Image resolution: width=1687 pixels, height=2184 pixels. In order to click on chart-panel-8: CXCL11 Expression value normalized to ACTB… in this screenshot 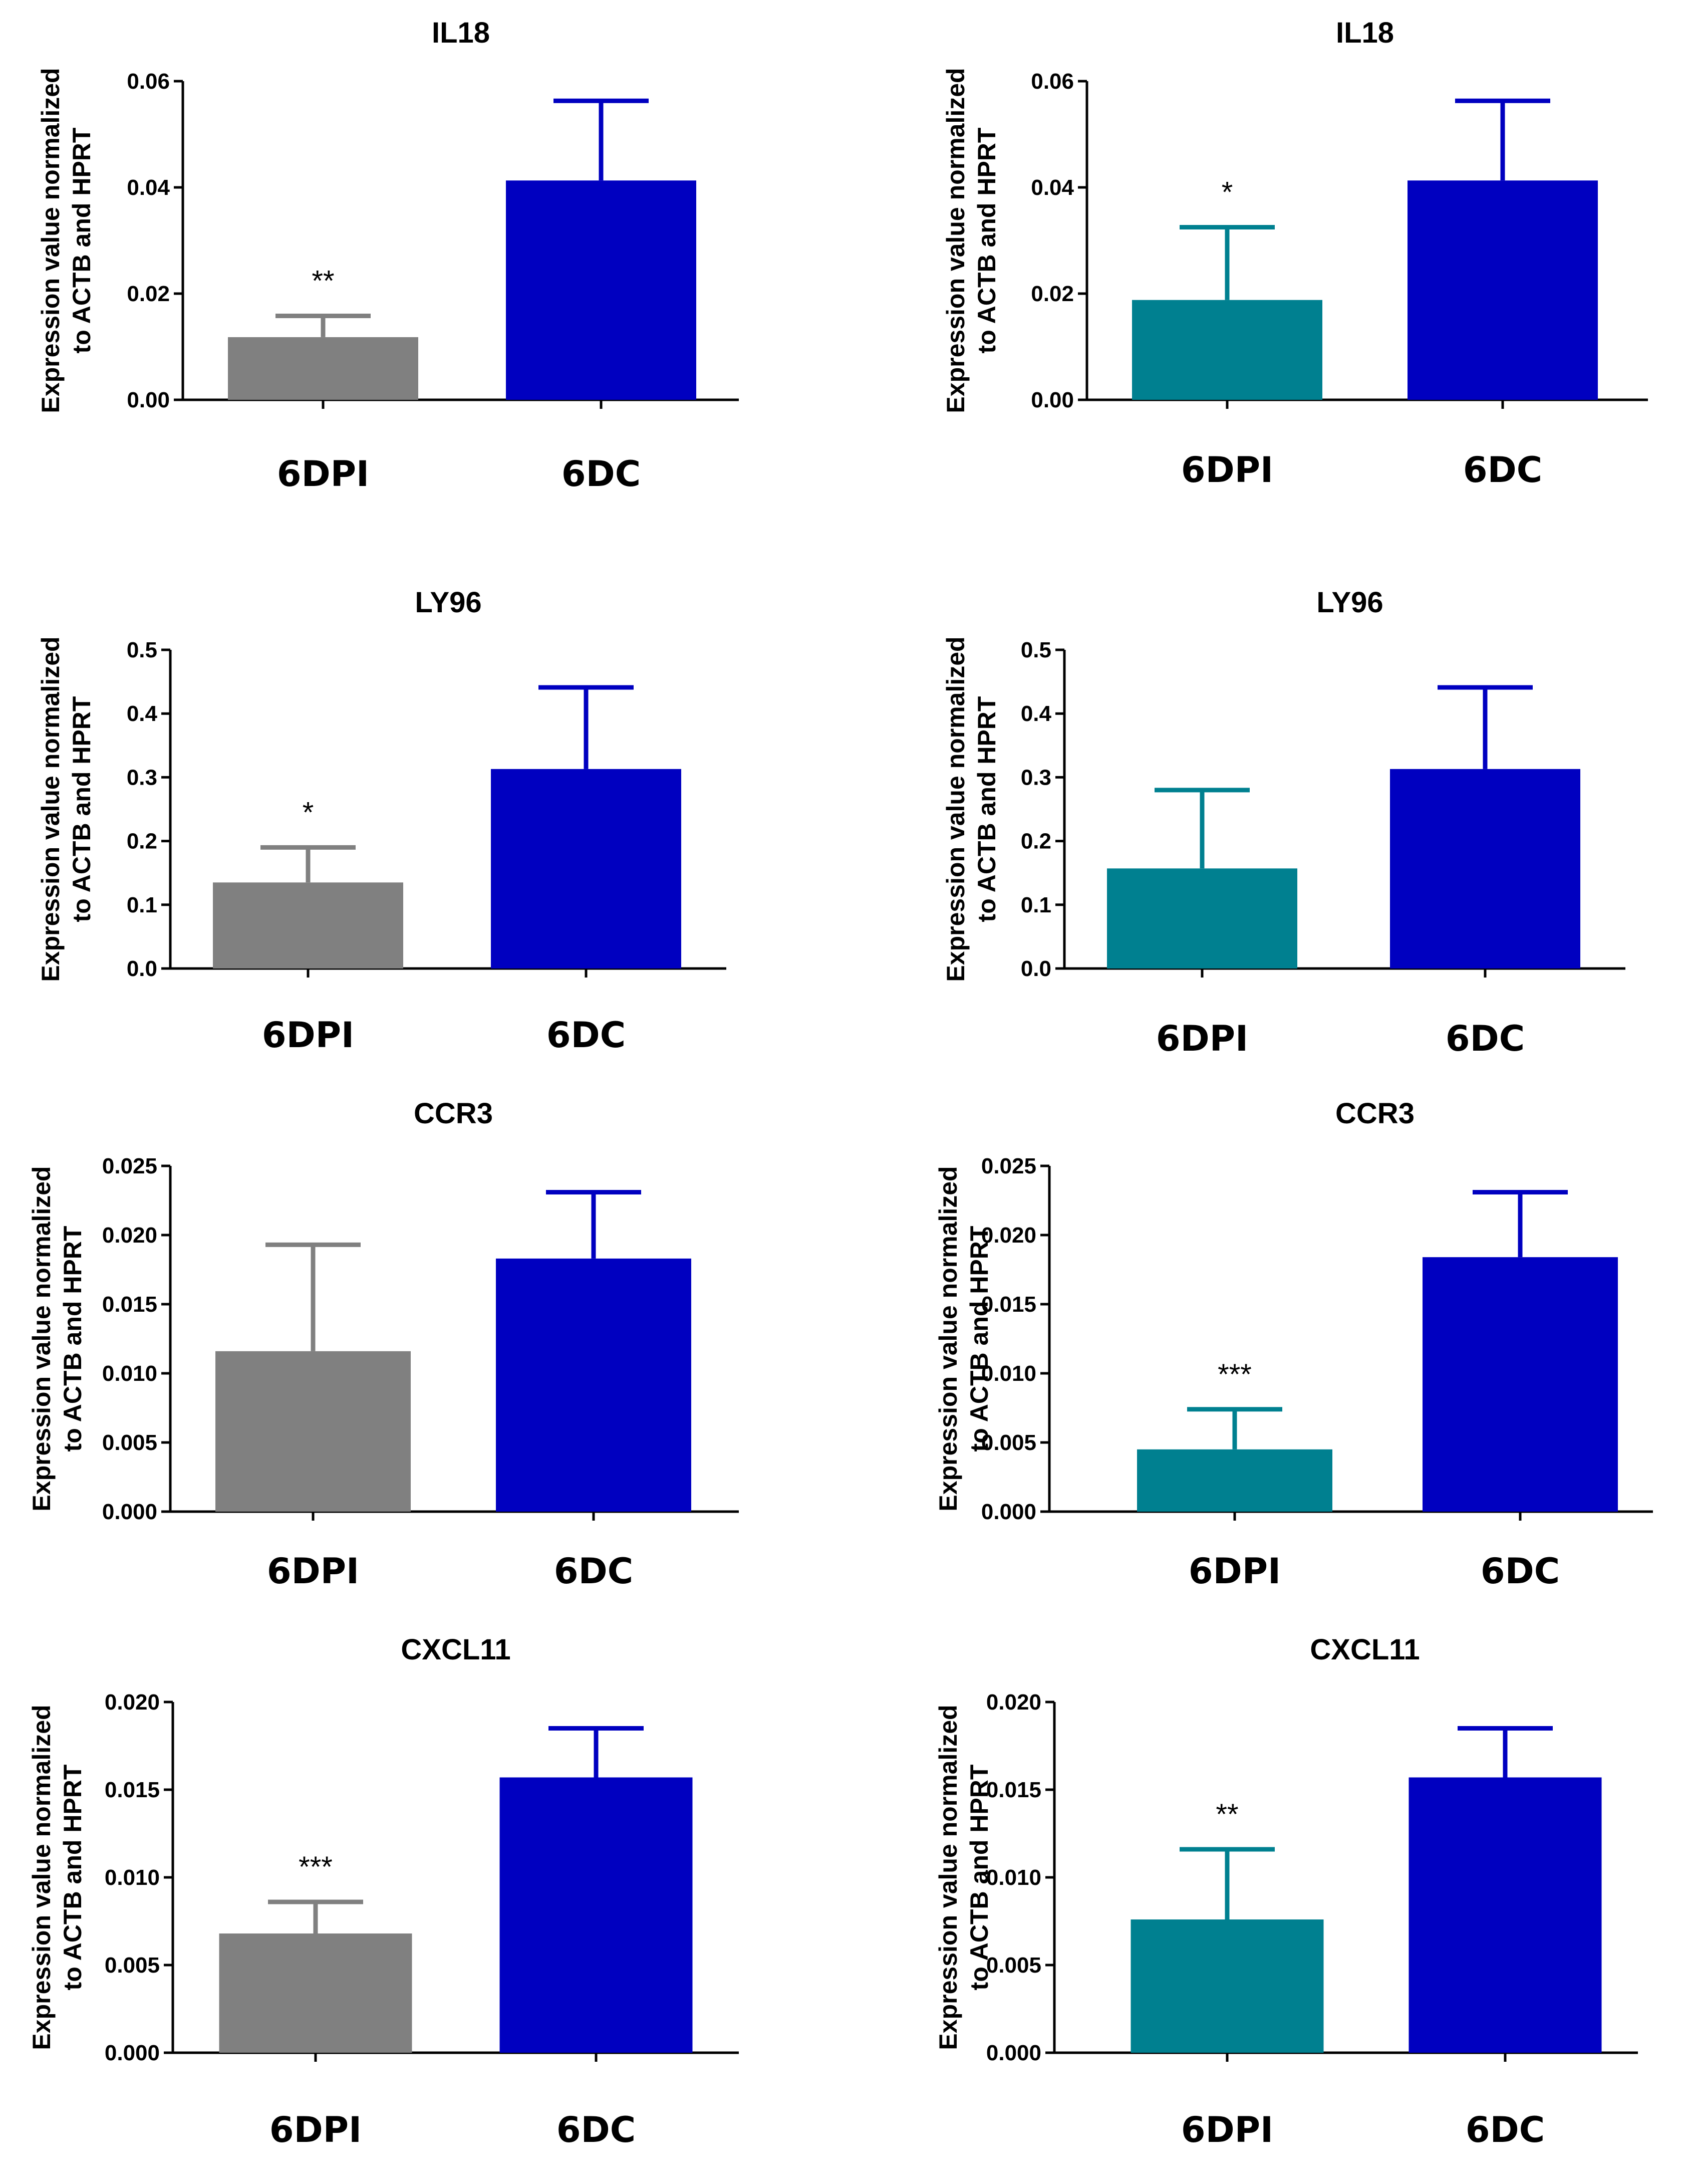, I will do `click(1286, 1891)`.